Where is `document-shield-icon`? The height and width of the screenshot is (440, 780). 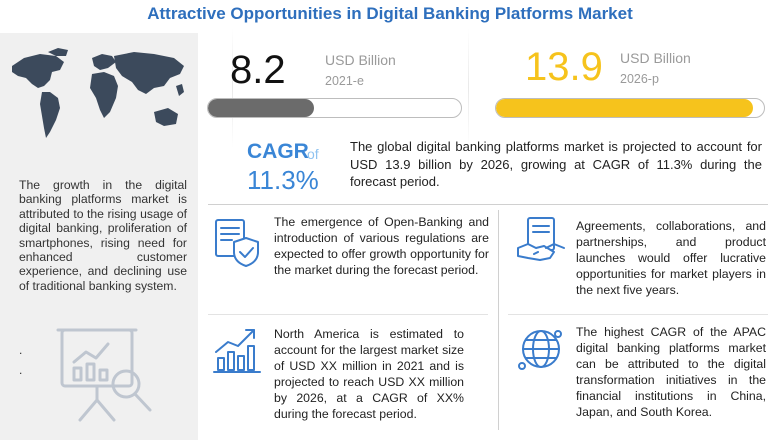 document-shield-icon is located at coordinates (237, 243).